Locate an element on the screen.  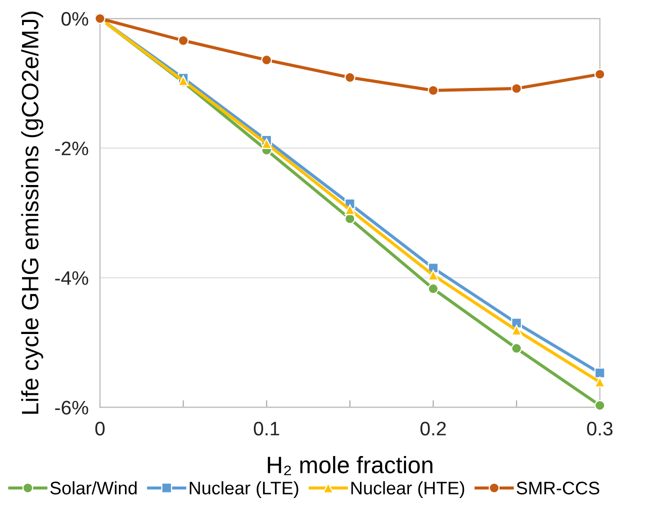
legend-label: Solar/Wind is located at coordinates (93, 487).